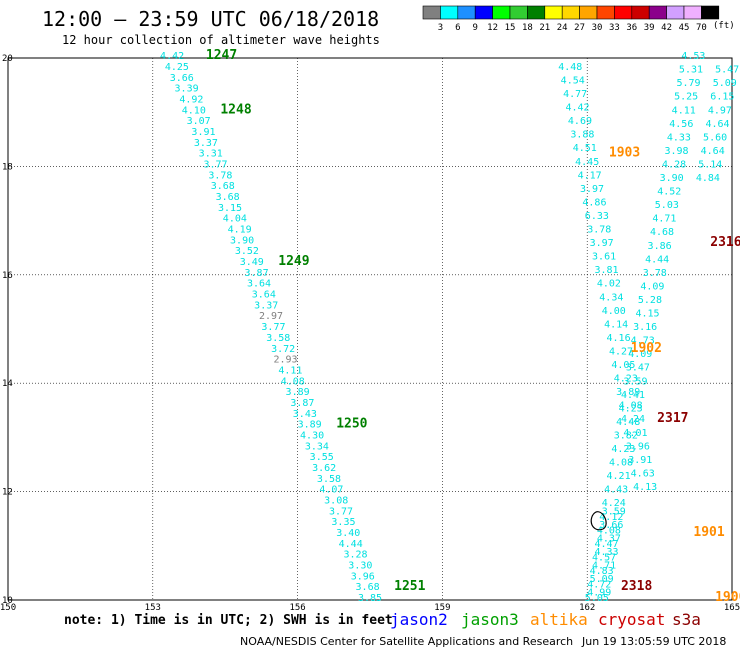 The image size is (740, 650). What do you see at coordinates (645, 487) in the screenshot?
I see `swh-value: 4.13` at bounding box center [645, 487].